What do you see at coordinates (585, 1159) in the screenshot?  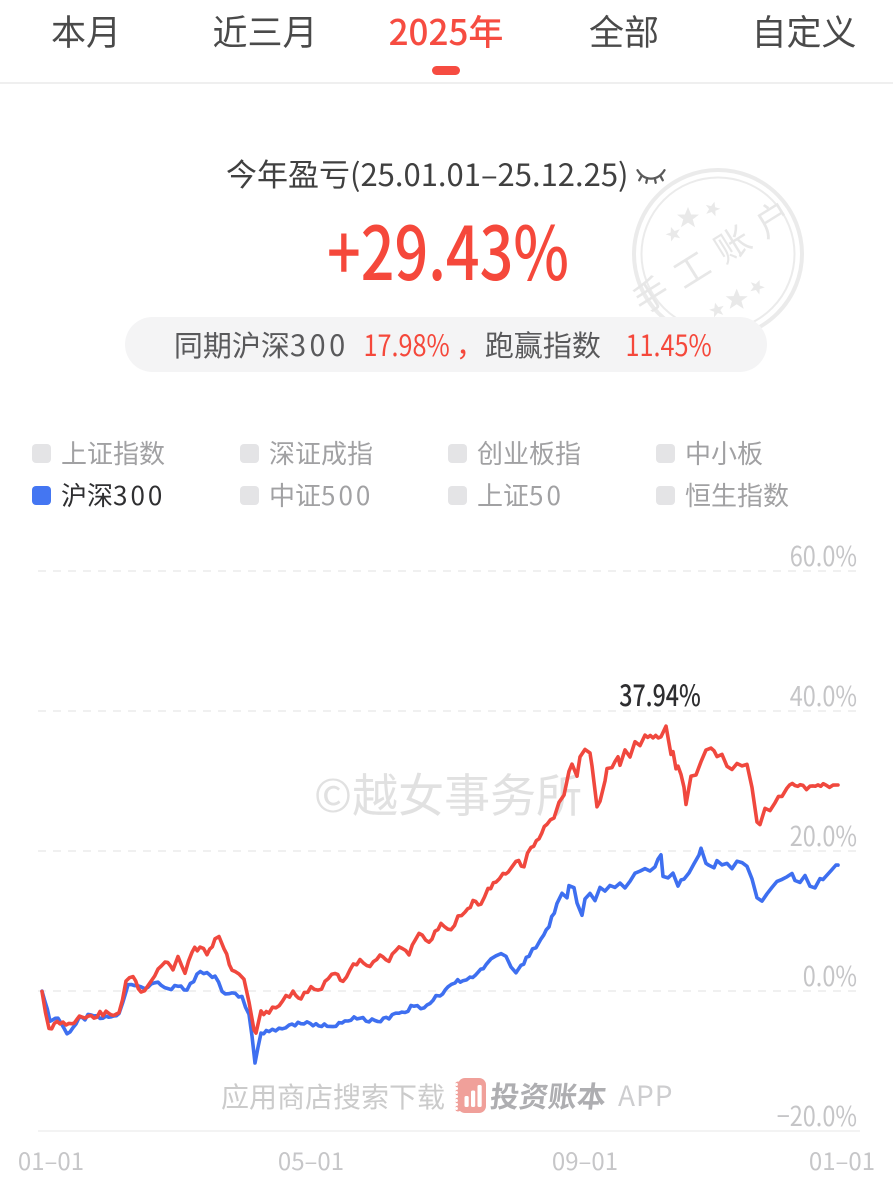 I see `svg-text: 09–01` at bounding box center [585, 1159].